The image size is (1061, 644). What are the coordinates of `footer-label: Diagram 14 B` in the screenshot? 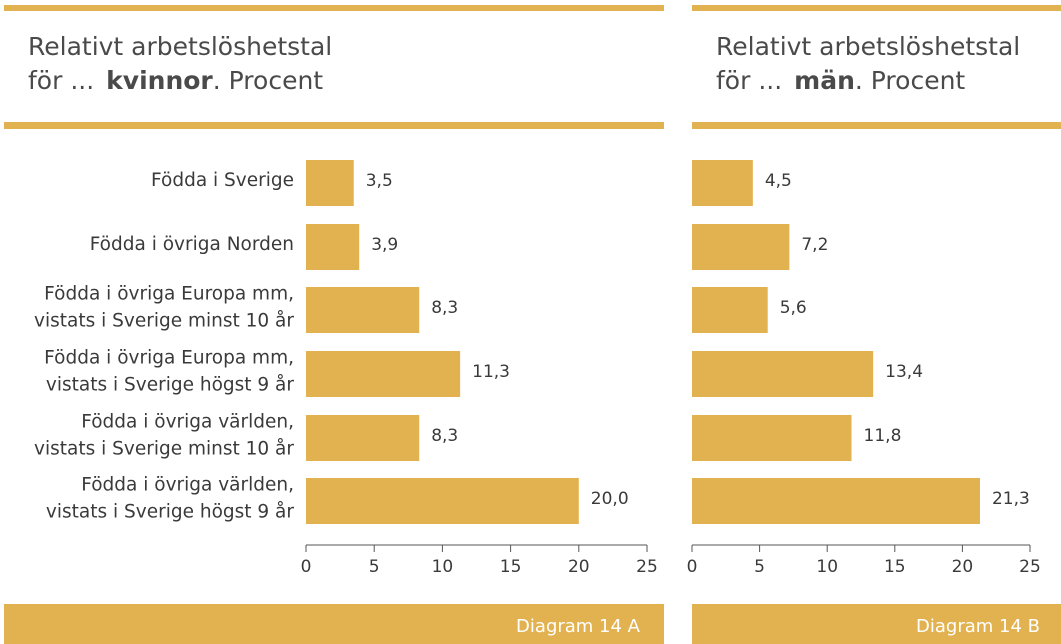 It's located at (978, 626).